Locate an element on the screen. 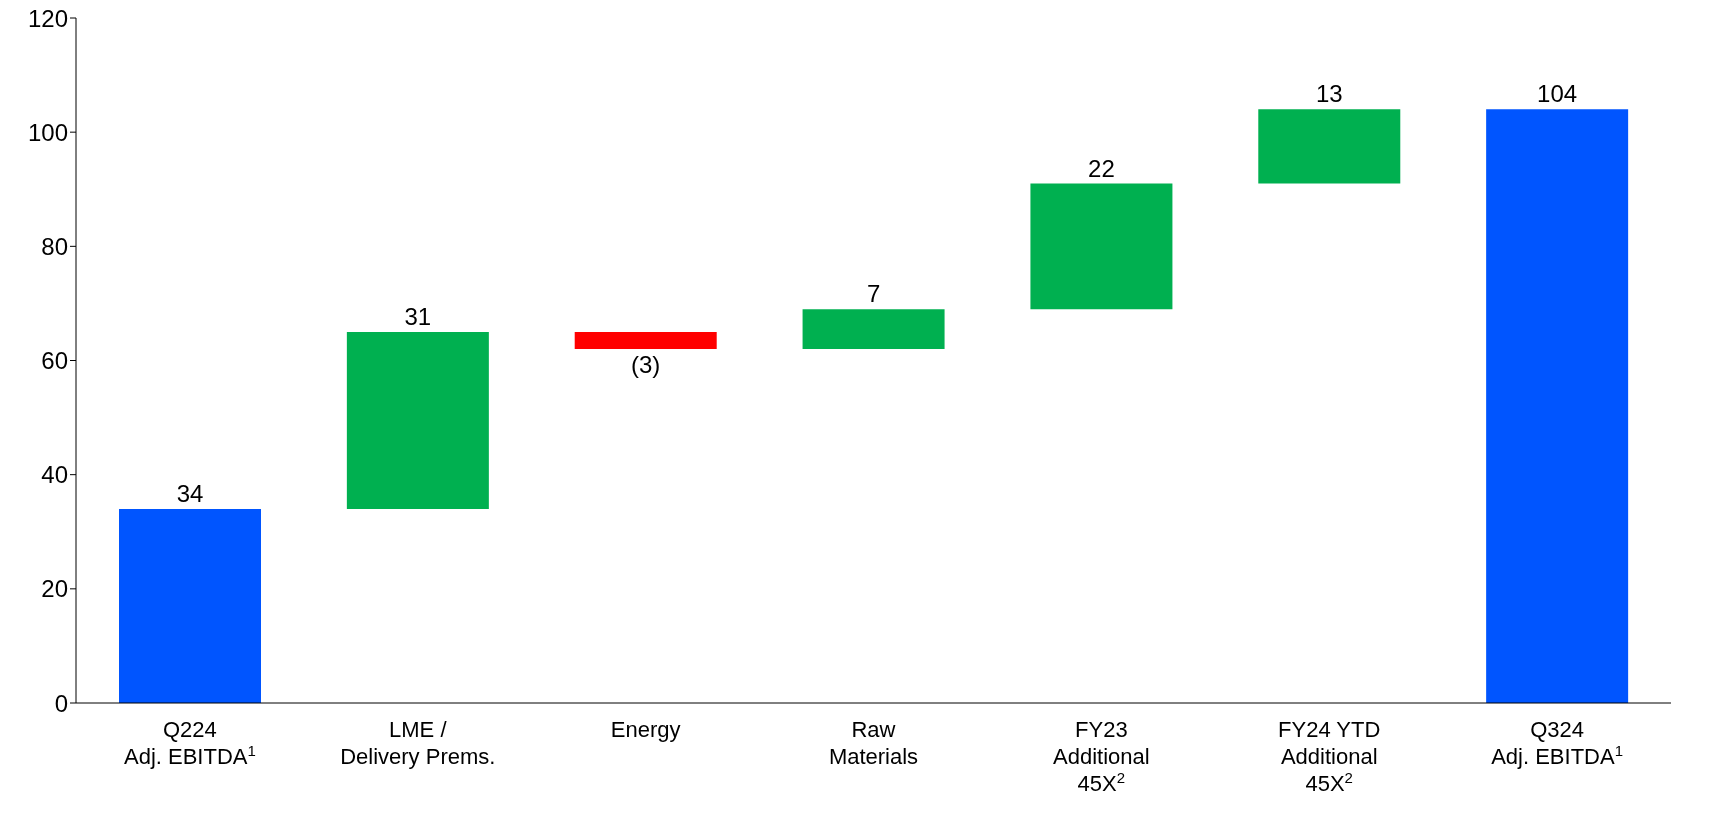 This screenshot has height=836, width=1709. x-tick-label: LME / Delivery Prems. is located at coordinates (418, 743).